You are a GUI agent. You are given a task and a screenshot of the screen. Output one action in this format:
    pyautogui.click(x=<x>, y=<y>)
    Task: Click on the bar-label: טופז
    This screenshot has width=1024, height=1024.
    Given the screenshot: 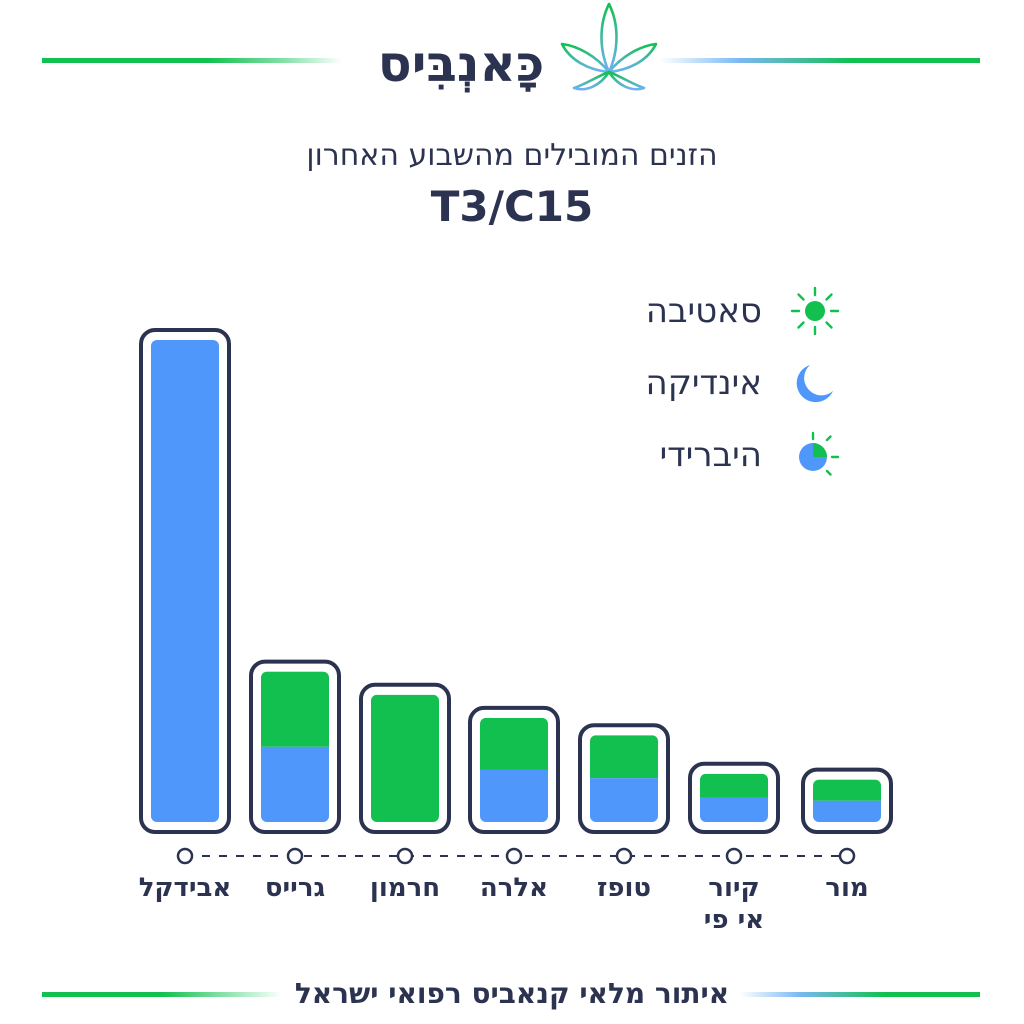 What is the action you would take?
    pyautogui.click(x=624, y=888)
    